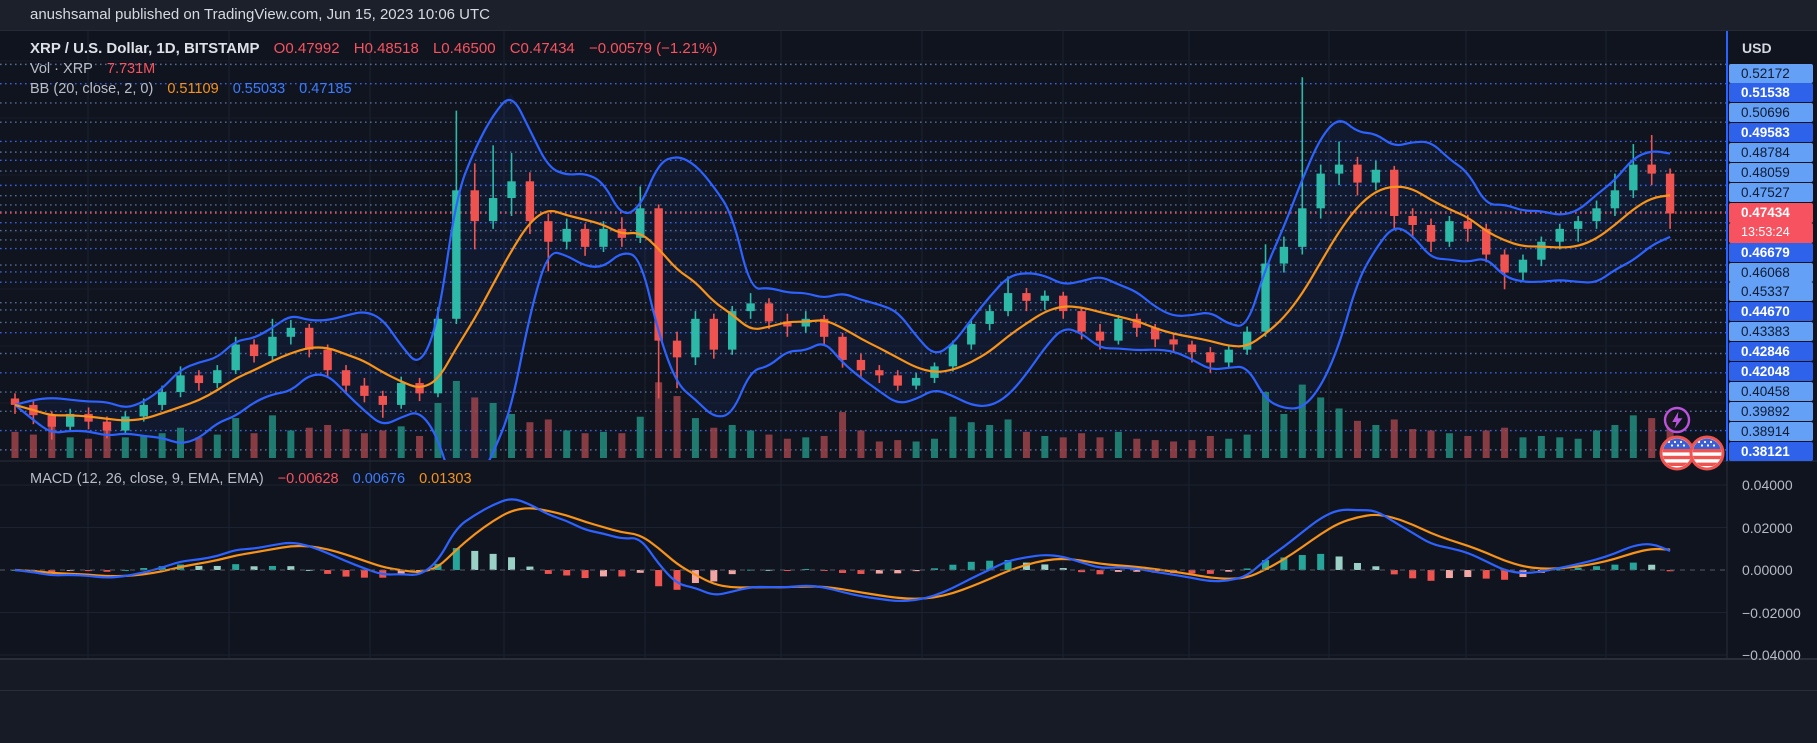 This screenshot has width=1817, height=743. Describe the element at coordinates (1767, 527) in the screenshot. I see `macd-scale-tick: 0.02000` at that location.